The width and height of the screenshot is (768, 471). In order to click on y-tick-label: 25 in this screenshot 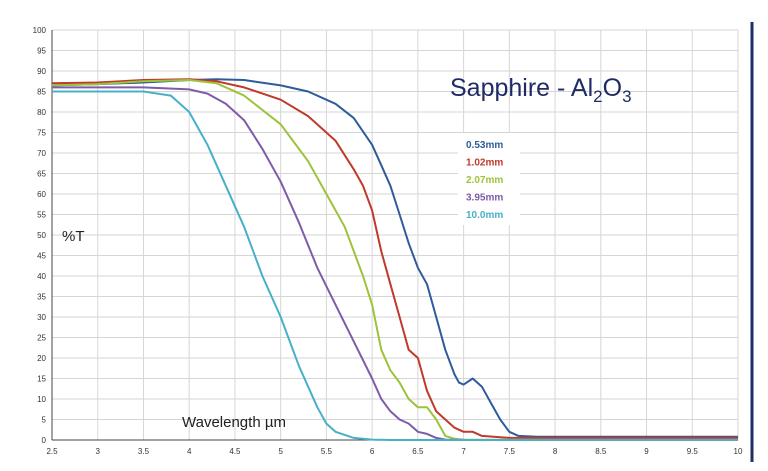, I will do `click(41, 338)`.